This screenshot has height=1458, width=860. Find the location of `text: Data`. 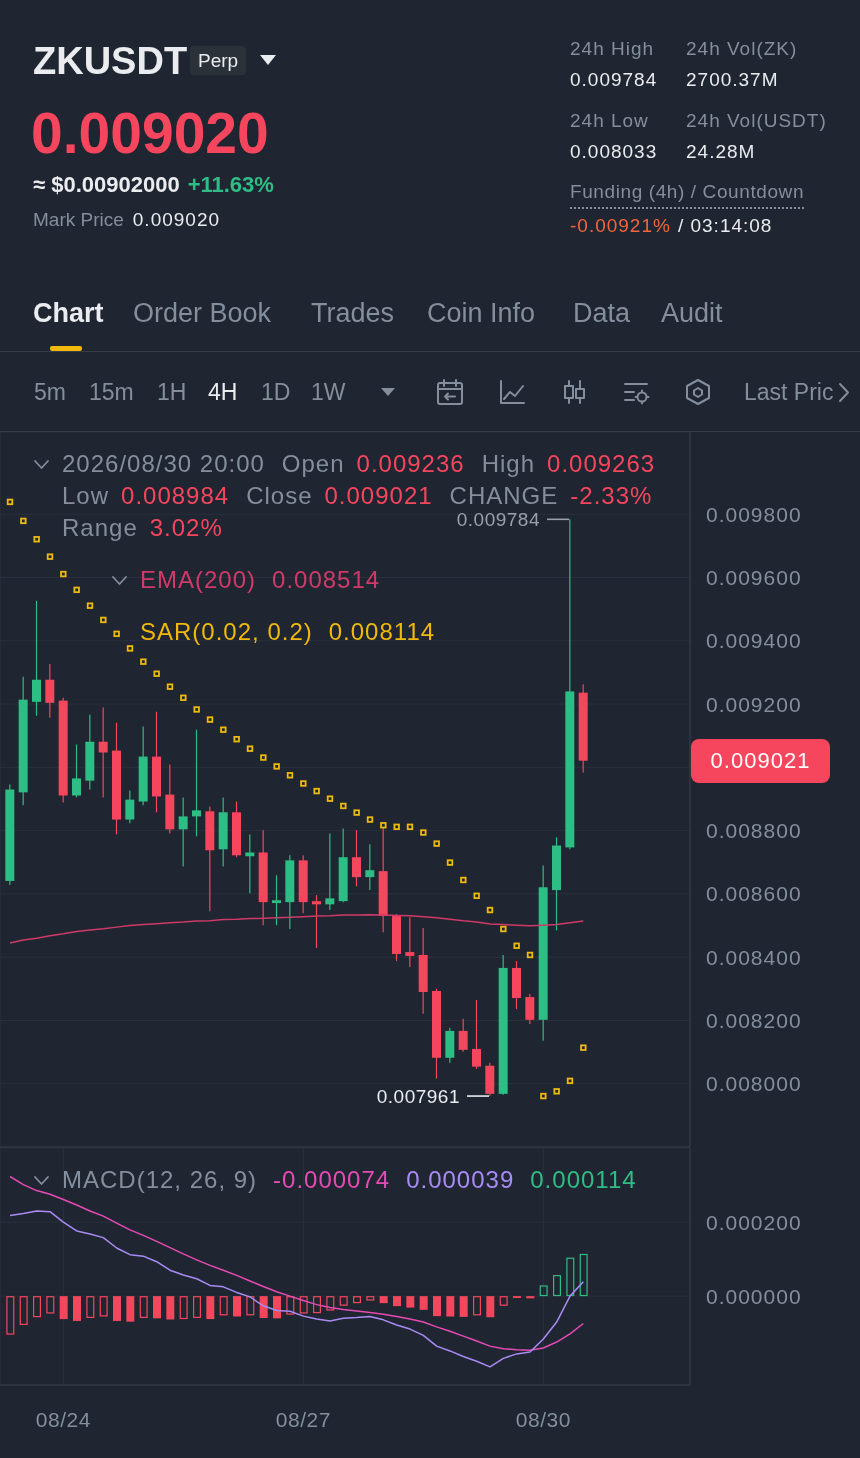

text: Data is located at coordinates (602, 312).